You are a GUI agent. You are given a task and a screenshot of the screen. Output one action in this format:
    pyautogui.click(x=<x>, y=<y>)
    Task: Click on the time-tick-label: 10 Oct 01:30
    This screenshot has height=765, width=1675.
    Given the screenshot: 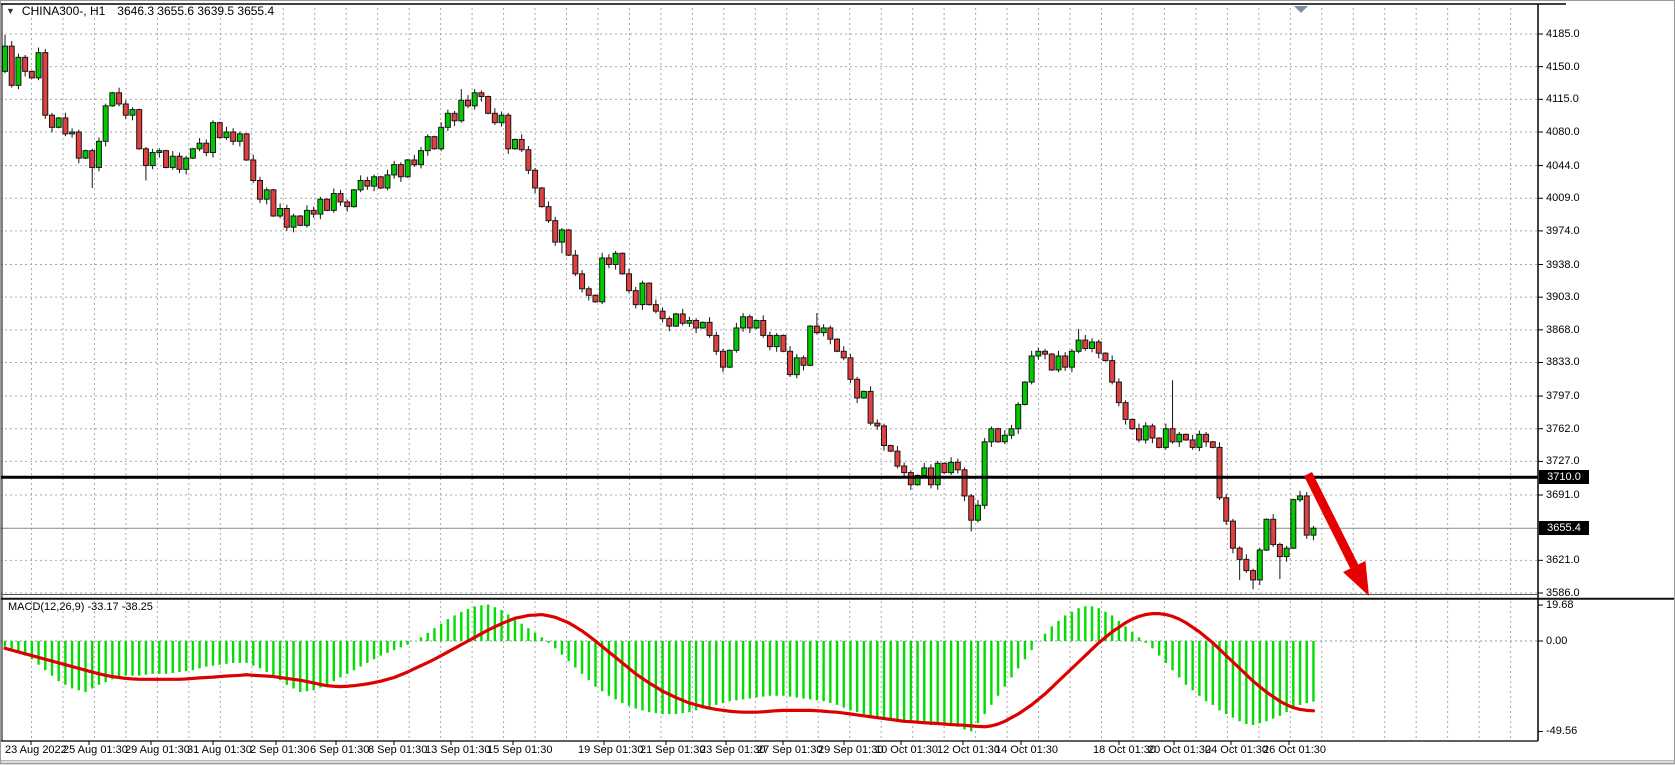 What is the action you would take?
    pyautogui.click(x=906, y=750)
    